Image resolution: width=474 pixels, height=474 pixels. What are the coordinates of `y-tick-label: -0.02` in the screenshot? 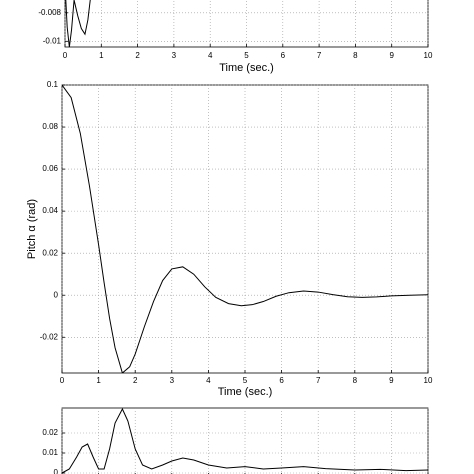 It's located at (49, 336).